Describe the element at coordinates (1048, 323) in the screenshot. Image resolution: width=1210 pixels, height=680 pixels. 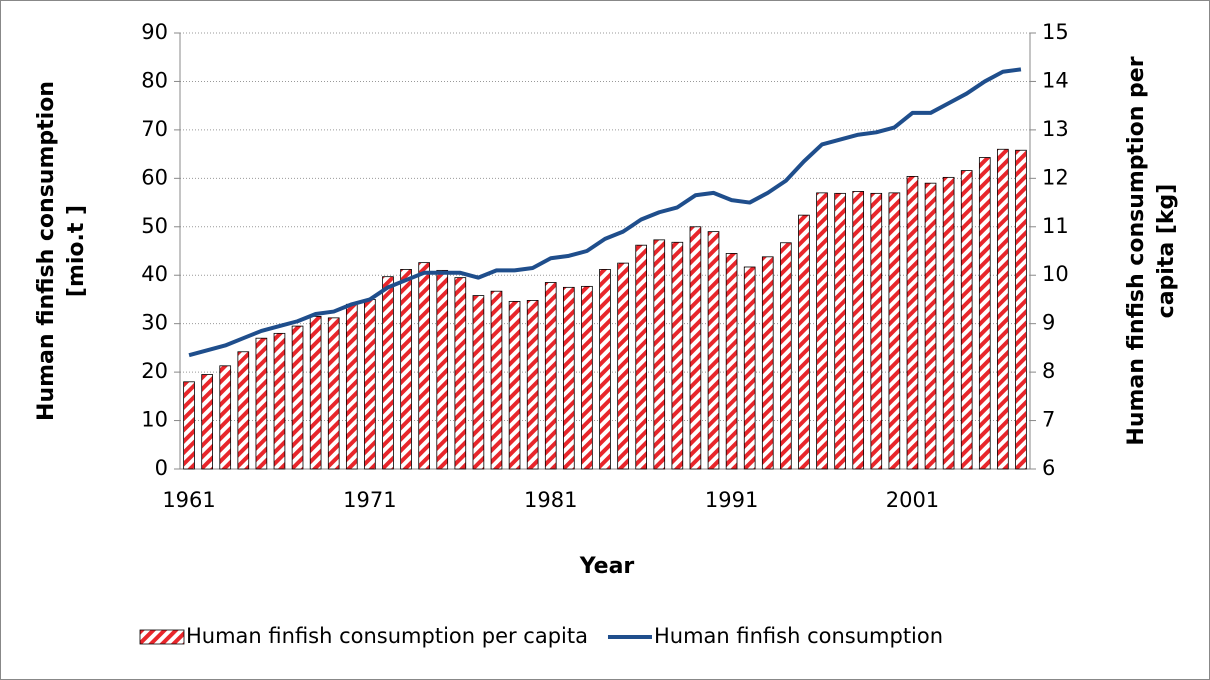
I see `y2-tick-label: 9` at that location.